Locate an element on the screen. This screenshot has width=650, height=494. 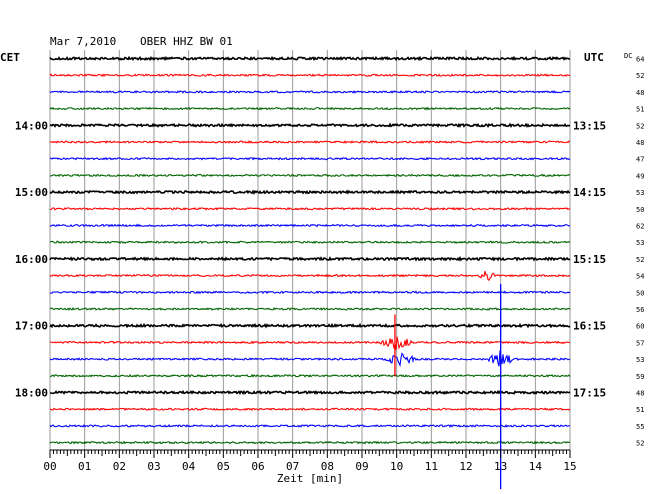
left-hour-labels: 14:00 15:00 16:00 17:00 18:00 is located at coordinates (31, 259).